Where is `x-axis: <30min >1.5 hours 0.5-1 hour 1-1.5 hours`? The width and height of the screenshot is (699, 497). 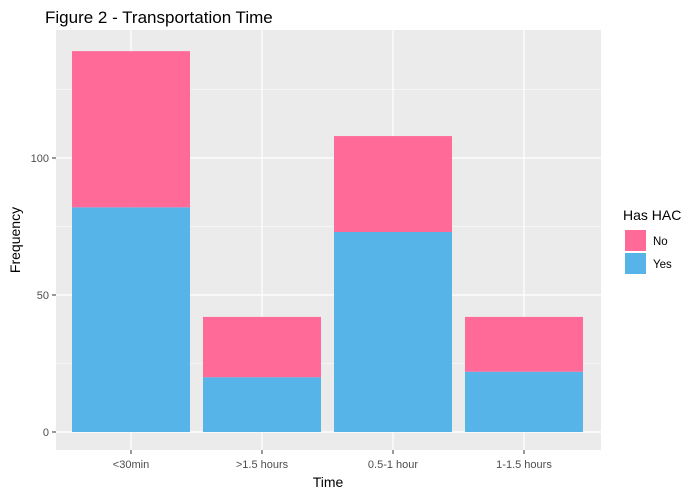 x-axis: <30min >1.5 hours 0.5-1 hour 1-1.5 hours is located at coordinates (332, 460).